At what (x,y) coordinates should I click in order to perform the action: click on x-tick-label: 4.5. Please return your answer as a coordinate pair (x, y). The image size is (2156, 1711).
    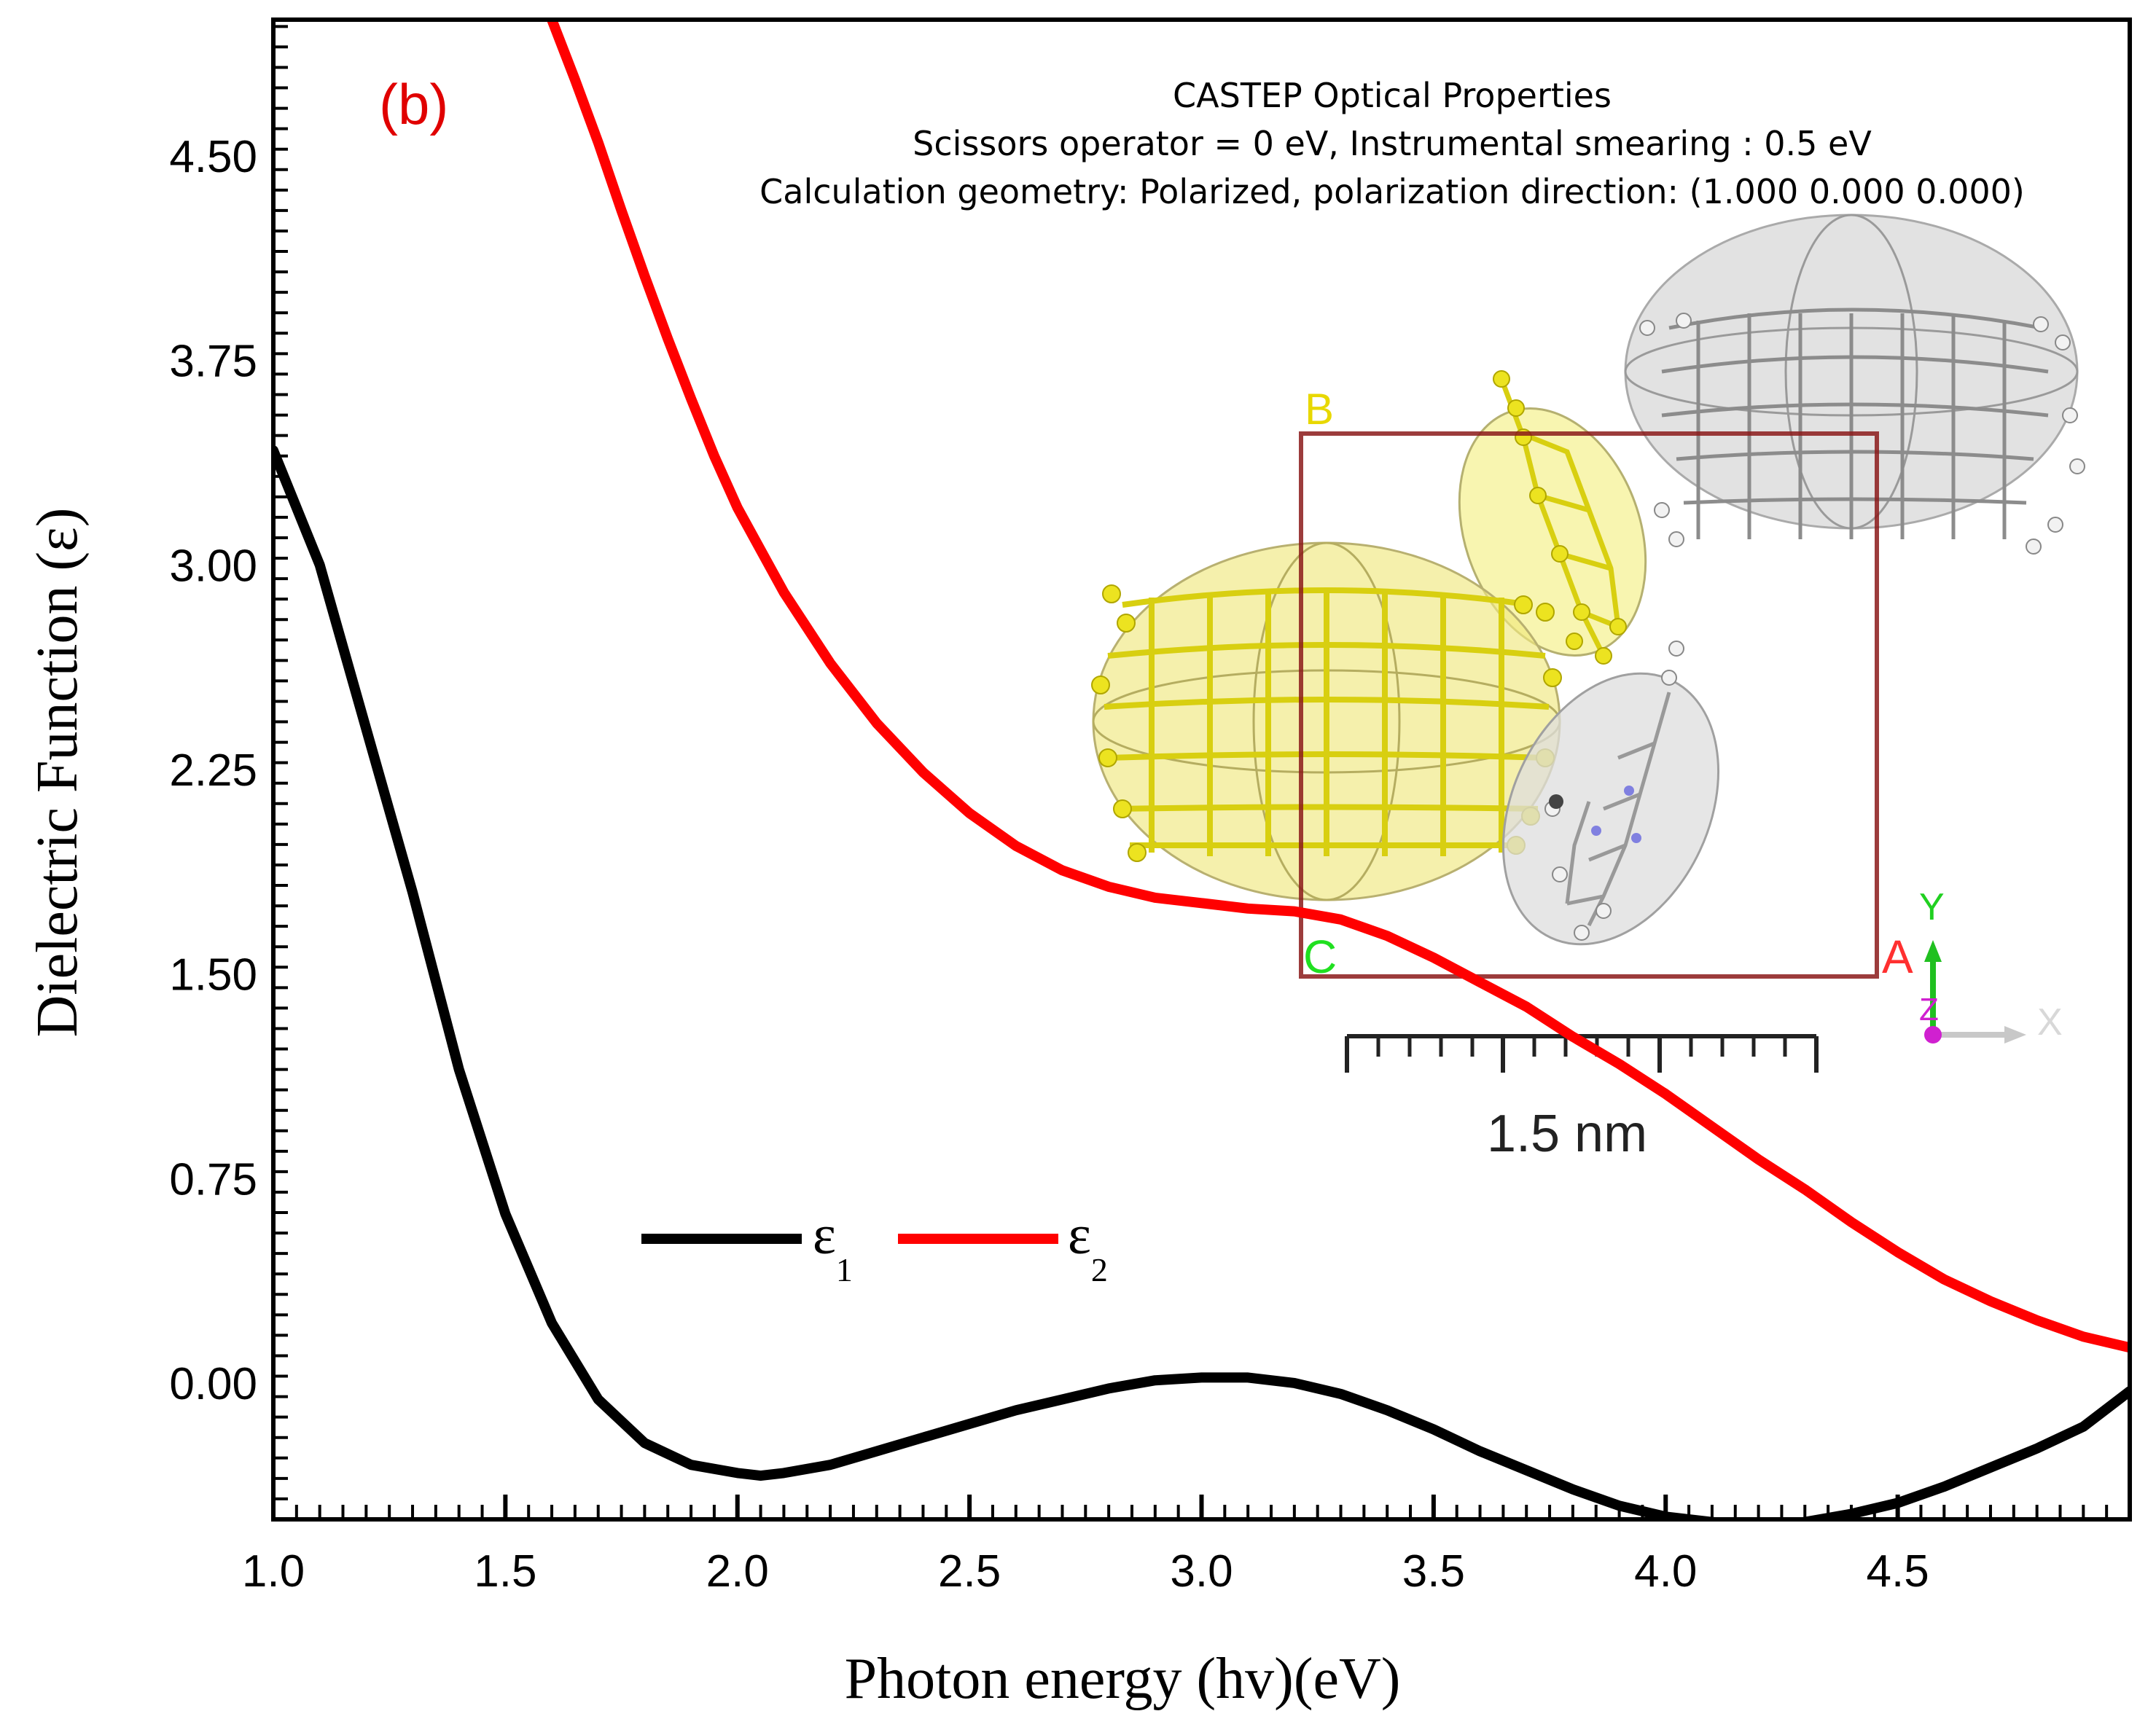
    Looking at the image, I should click on (1898, 1571).